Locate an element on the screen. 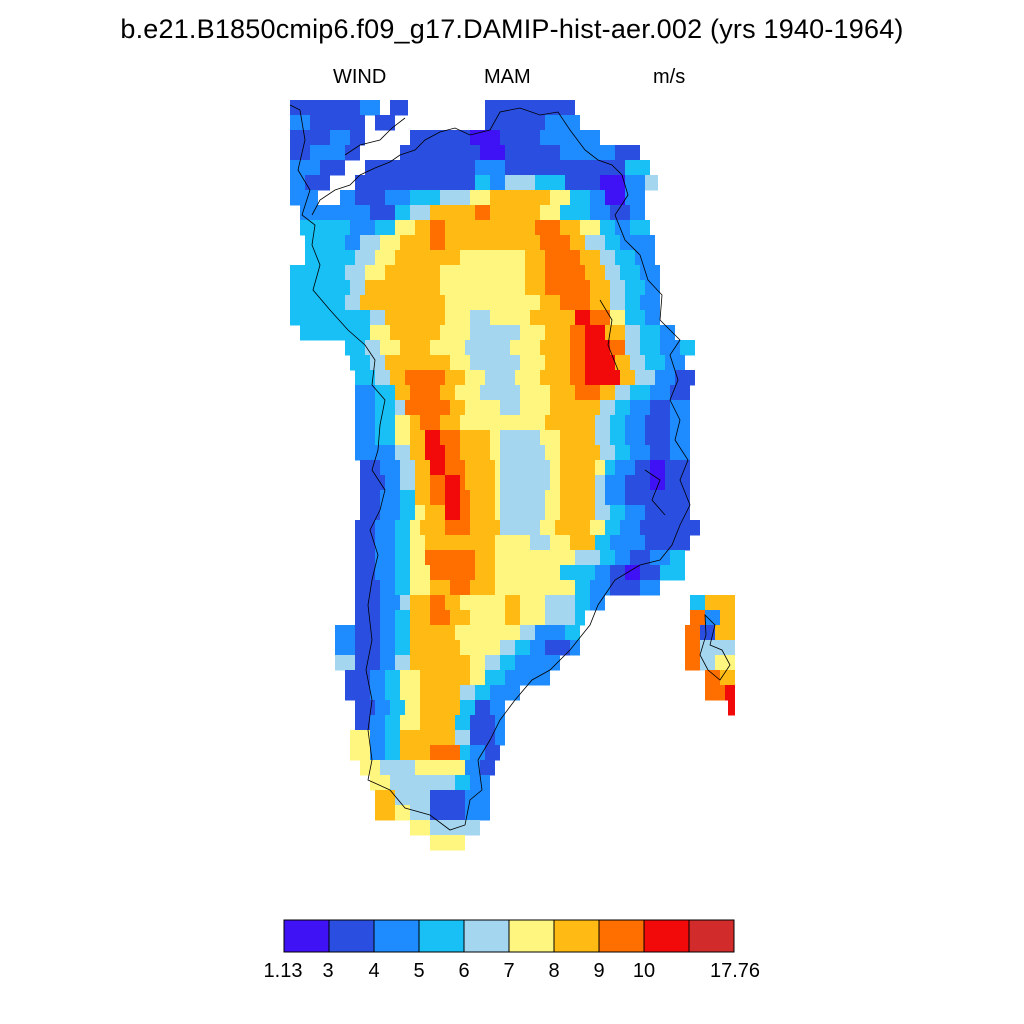 The height and width of the screenshot is (1024, 1024). colorbar-tick-label: 8 is located at coordinates (554, 971).